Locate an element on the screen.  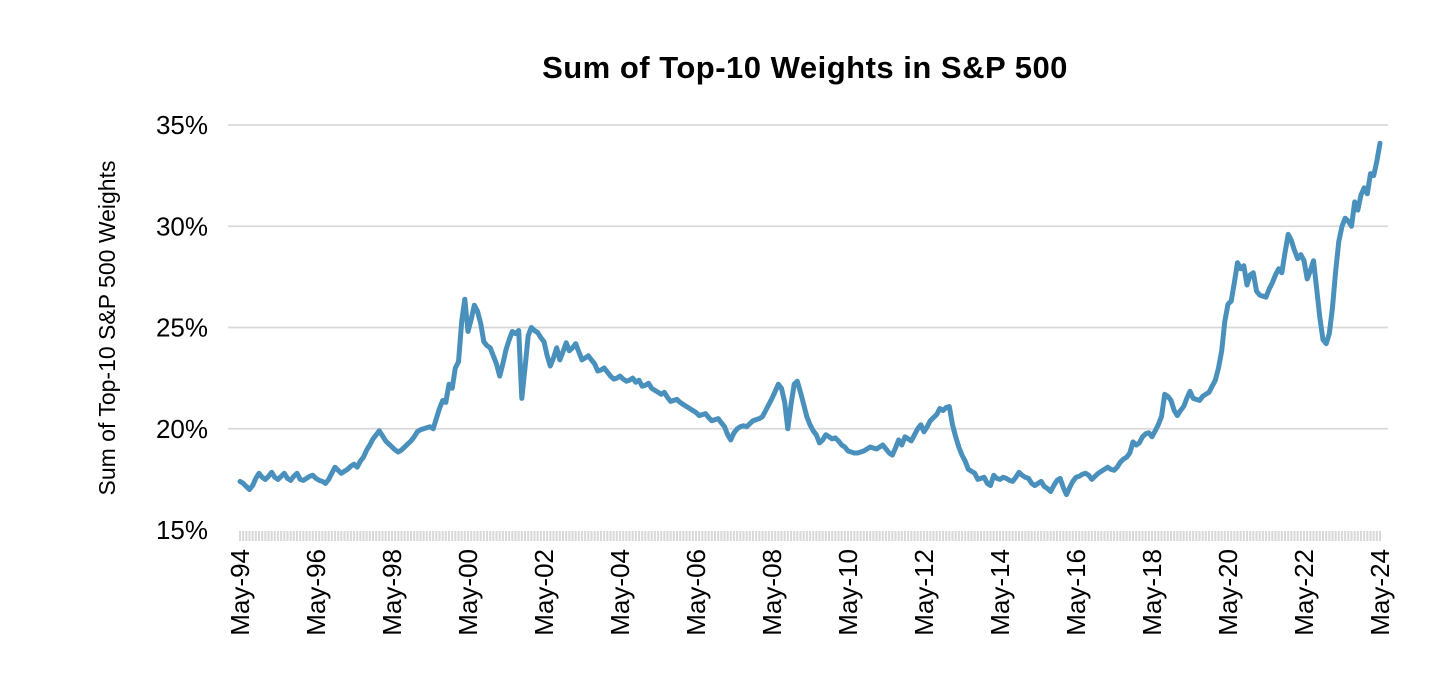
x-tick-label: May-18 is located at coordinates (1152, 592).